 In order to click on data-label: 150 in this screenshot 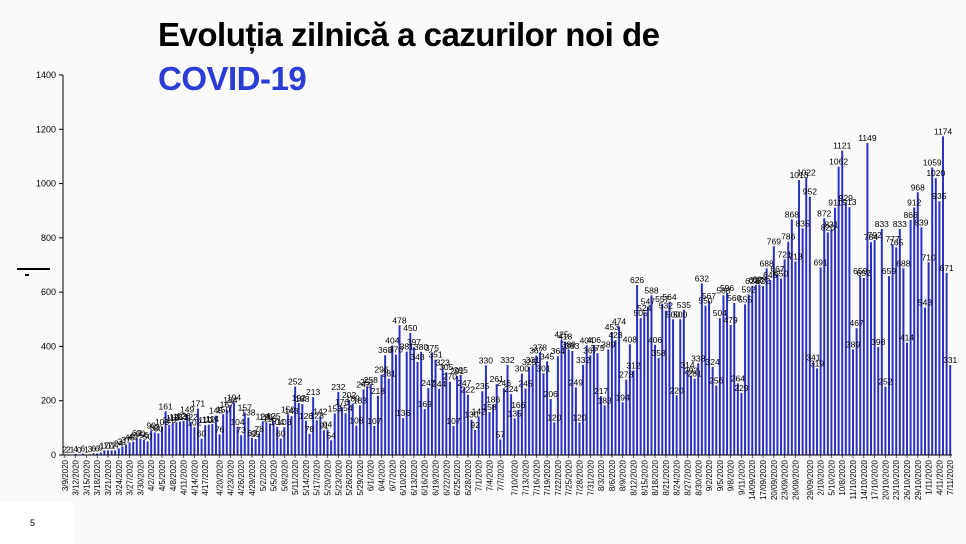, I will do `click(288, 409)`.